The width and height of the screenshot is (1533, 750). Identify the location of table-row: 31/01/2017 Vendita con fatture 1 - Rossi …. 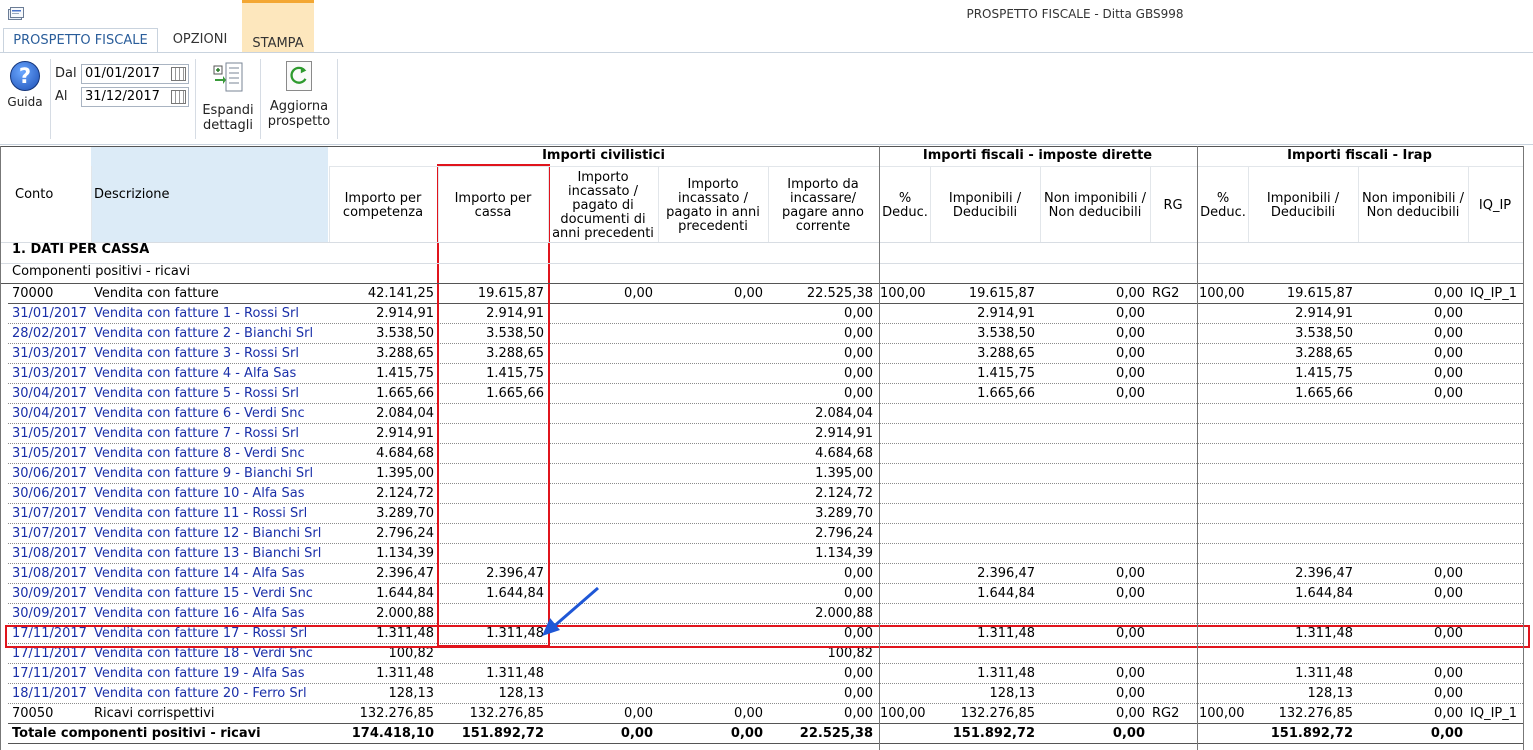
(766, 314).